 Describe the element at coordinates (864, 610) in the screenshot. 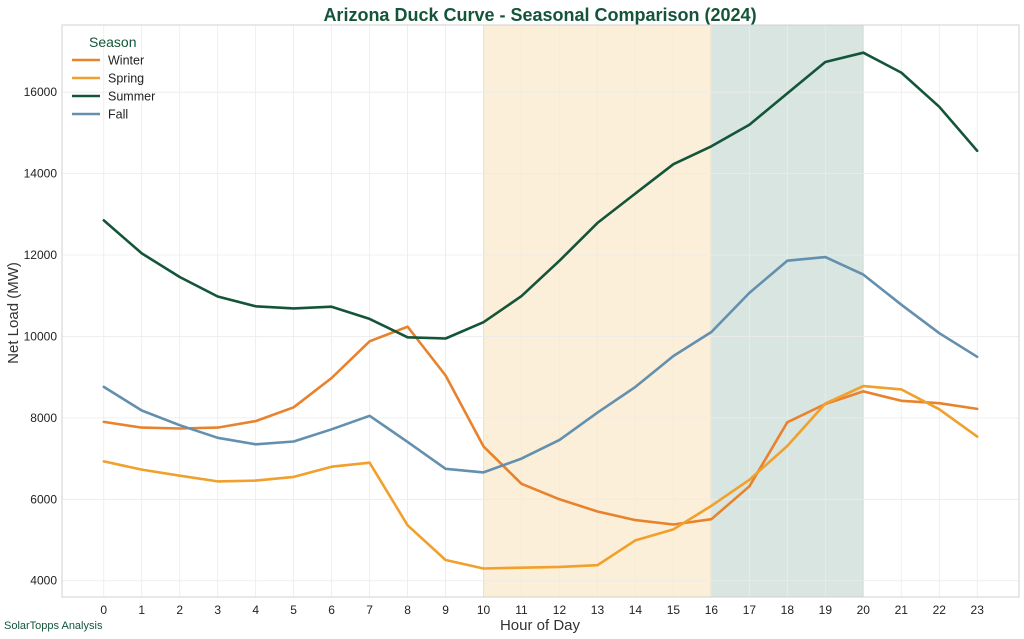

I see `x-tick-label: 20` at that location.